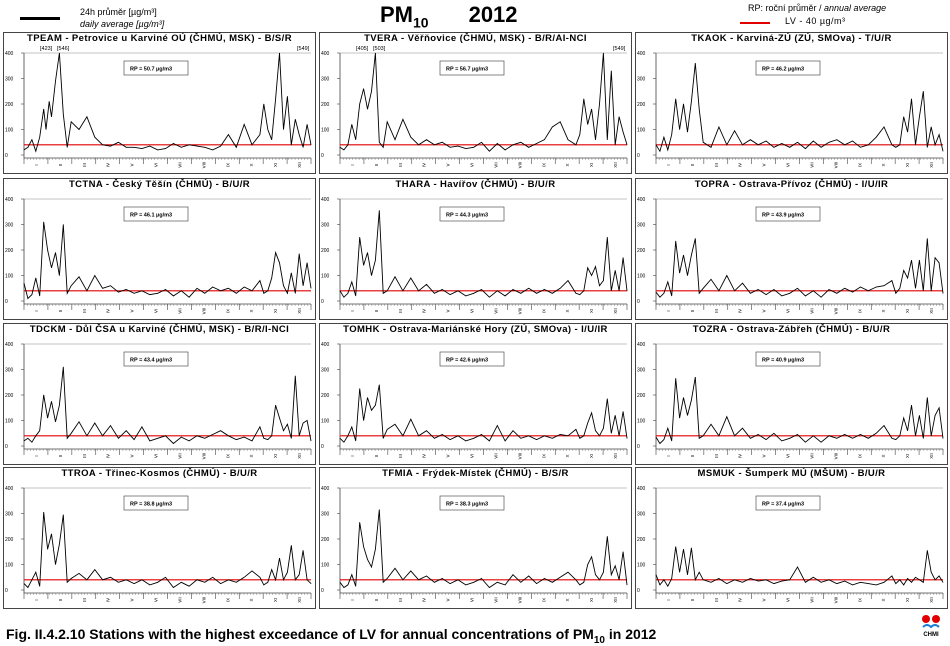 The height and width of the screenshot is (646, 950). What do you see at coordinates (783, 505) in the screenshot?
I see `rp-label: RP = 37.4 µg/m3` at bounding box center [783, 505].